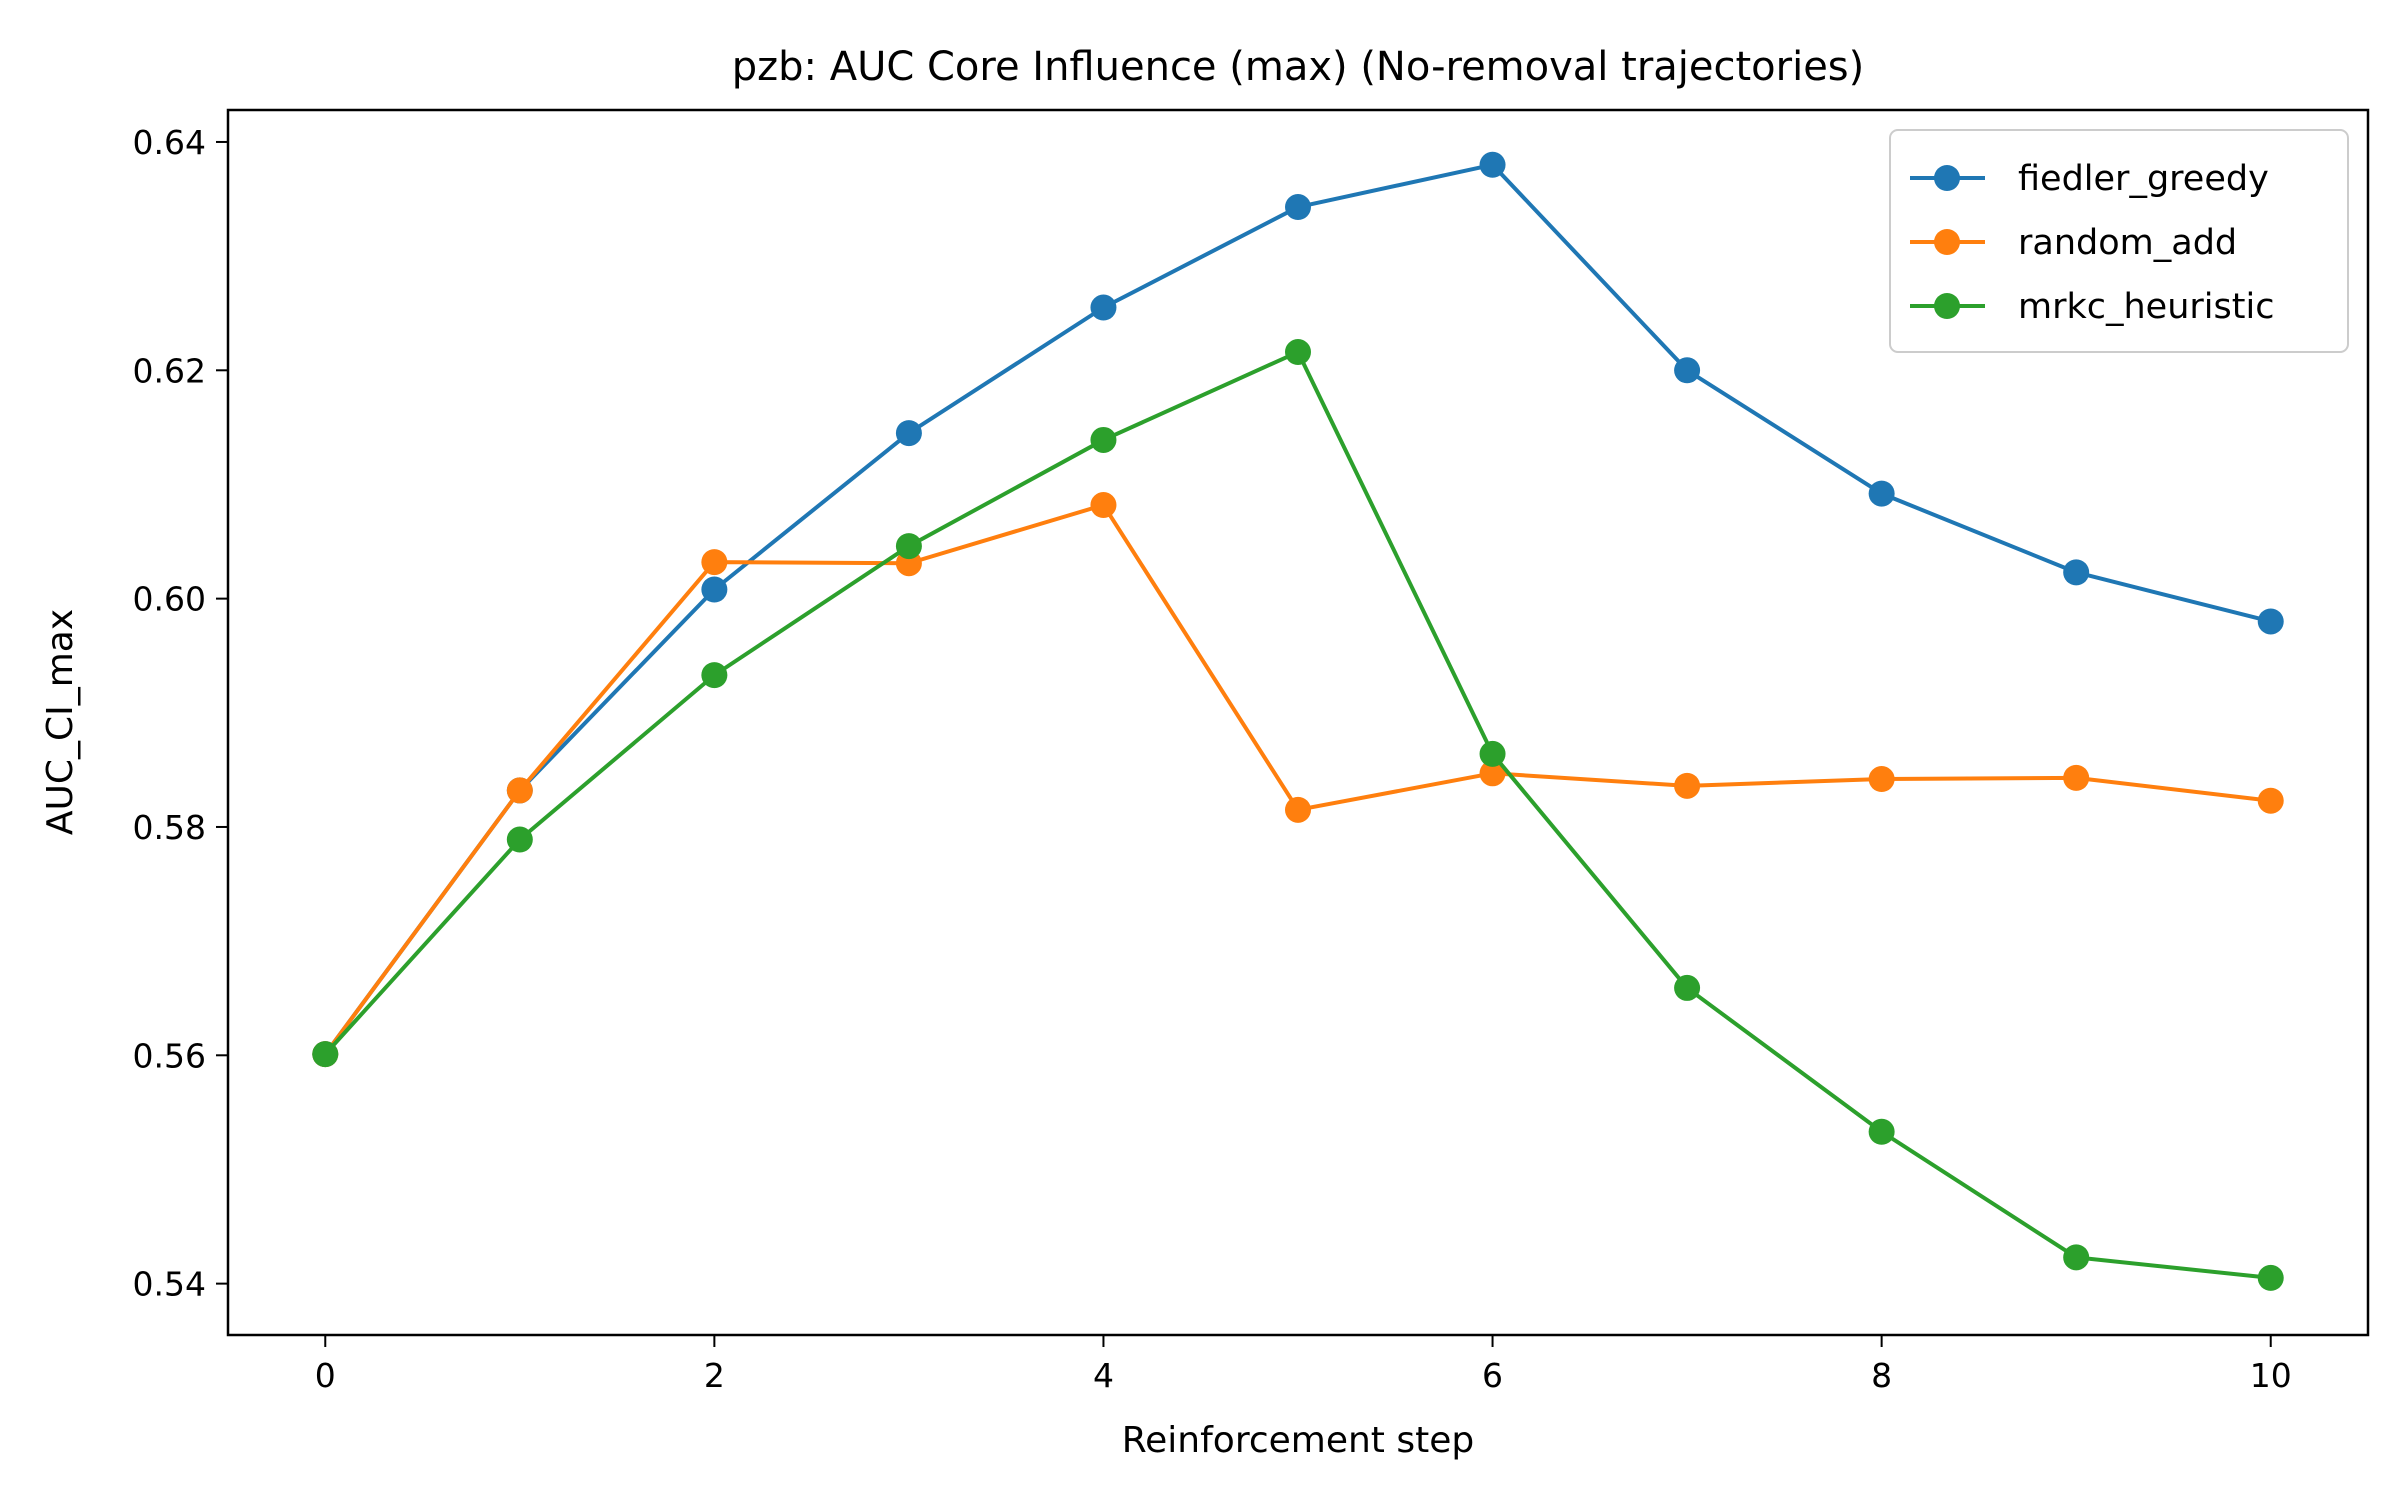  I want to click on x-tick-label: 6, so click(1492, 1375).